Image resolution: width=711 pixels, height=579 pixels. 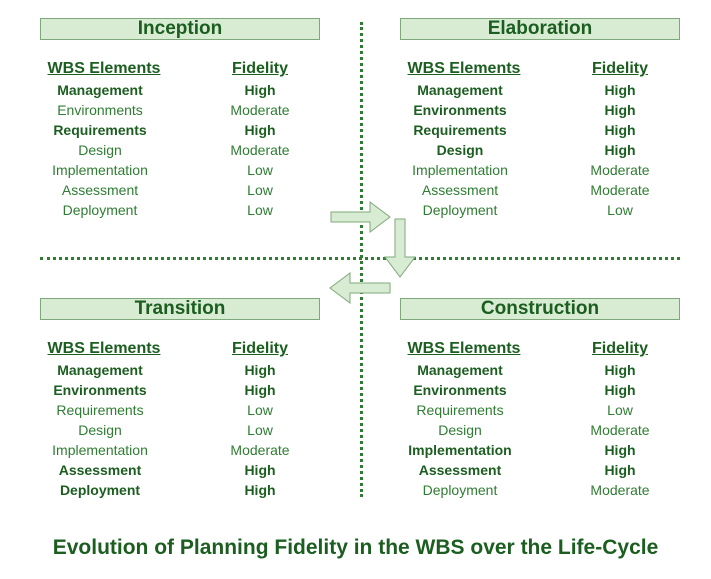 What do you see at coordinates (180, 430) in the screenshot?
I see `table-row: Design Low` at bounding box center [180, 430].